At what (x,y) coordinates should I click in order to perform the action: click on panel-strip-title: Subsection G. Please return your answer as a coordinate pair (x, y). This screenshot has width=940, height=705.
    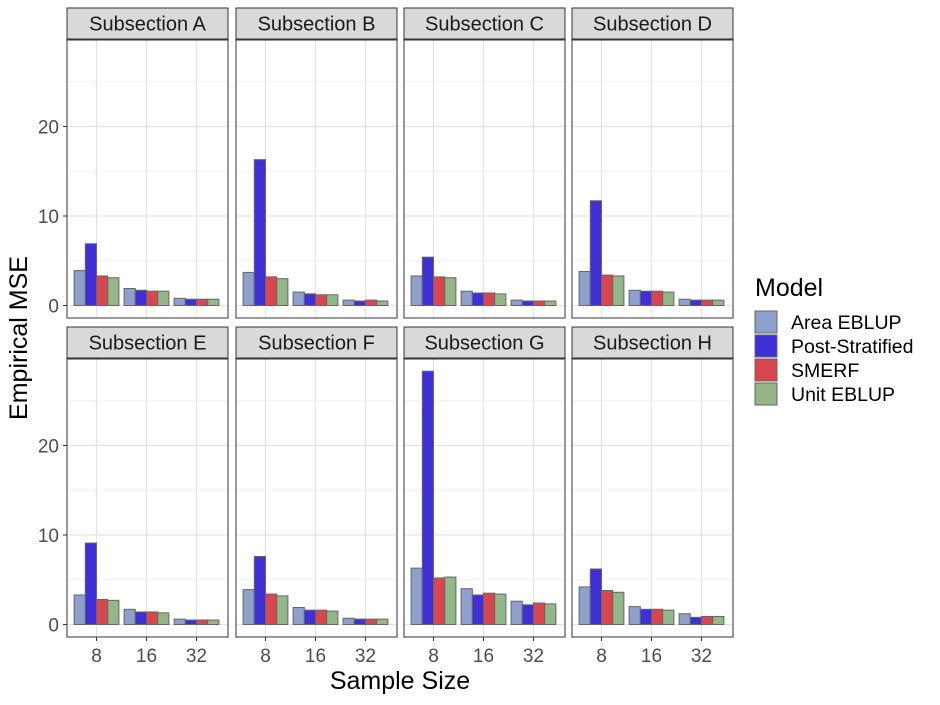
    Looking at the image, I should click on (484, 344).